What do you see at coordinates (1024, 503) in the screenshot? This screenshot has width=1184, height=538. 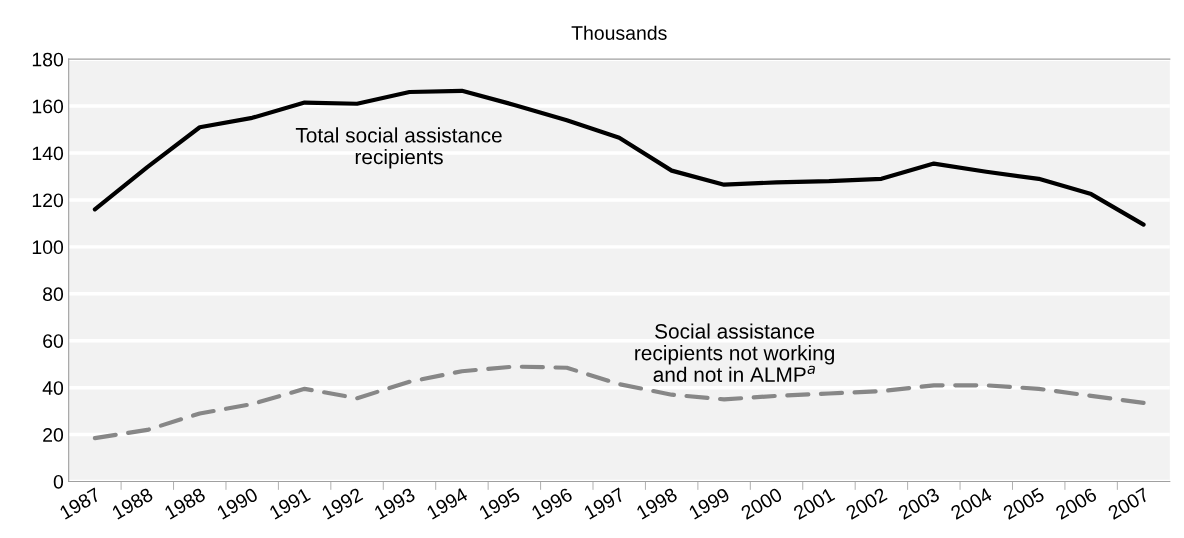 I see `x-tick-label: 2005` at bounding box center [1024, 503].